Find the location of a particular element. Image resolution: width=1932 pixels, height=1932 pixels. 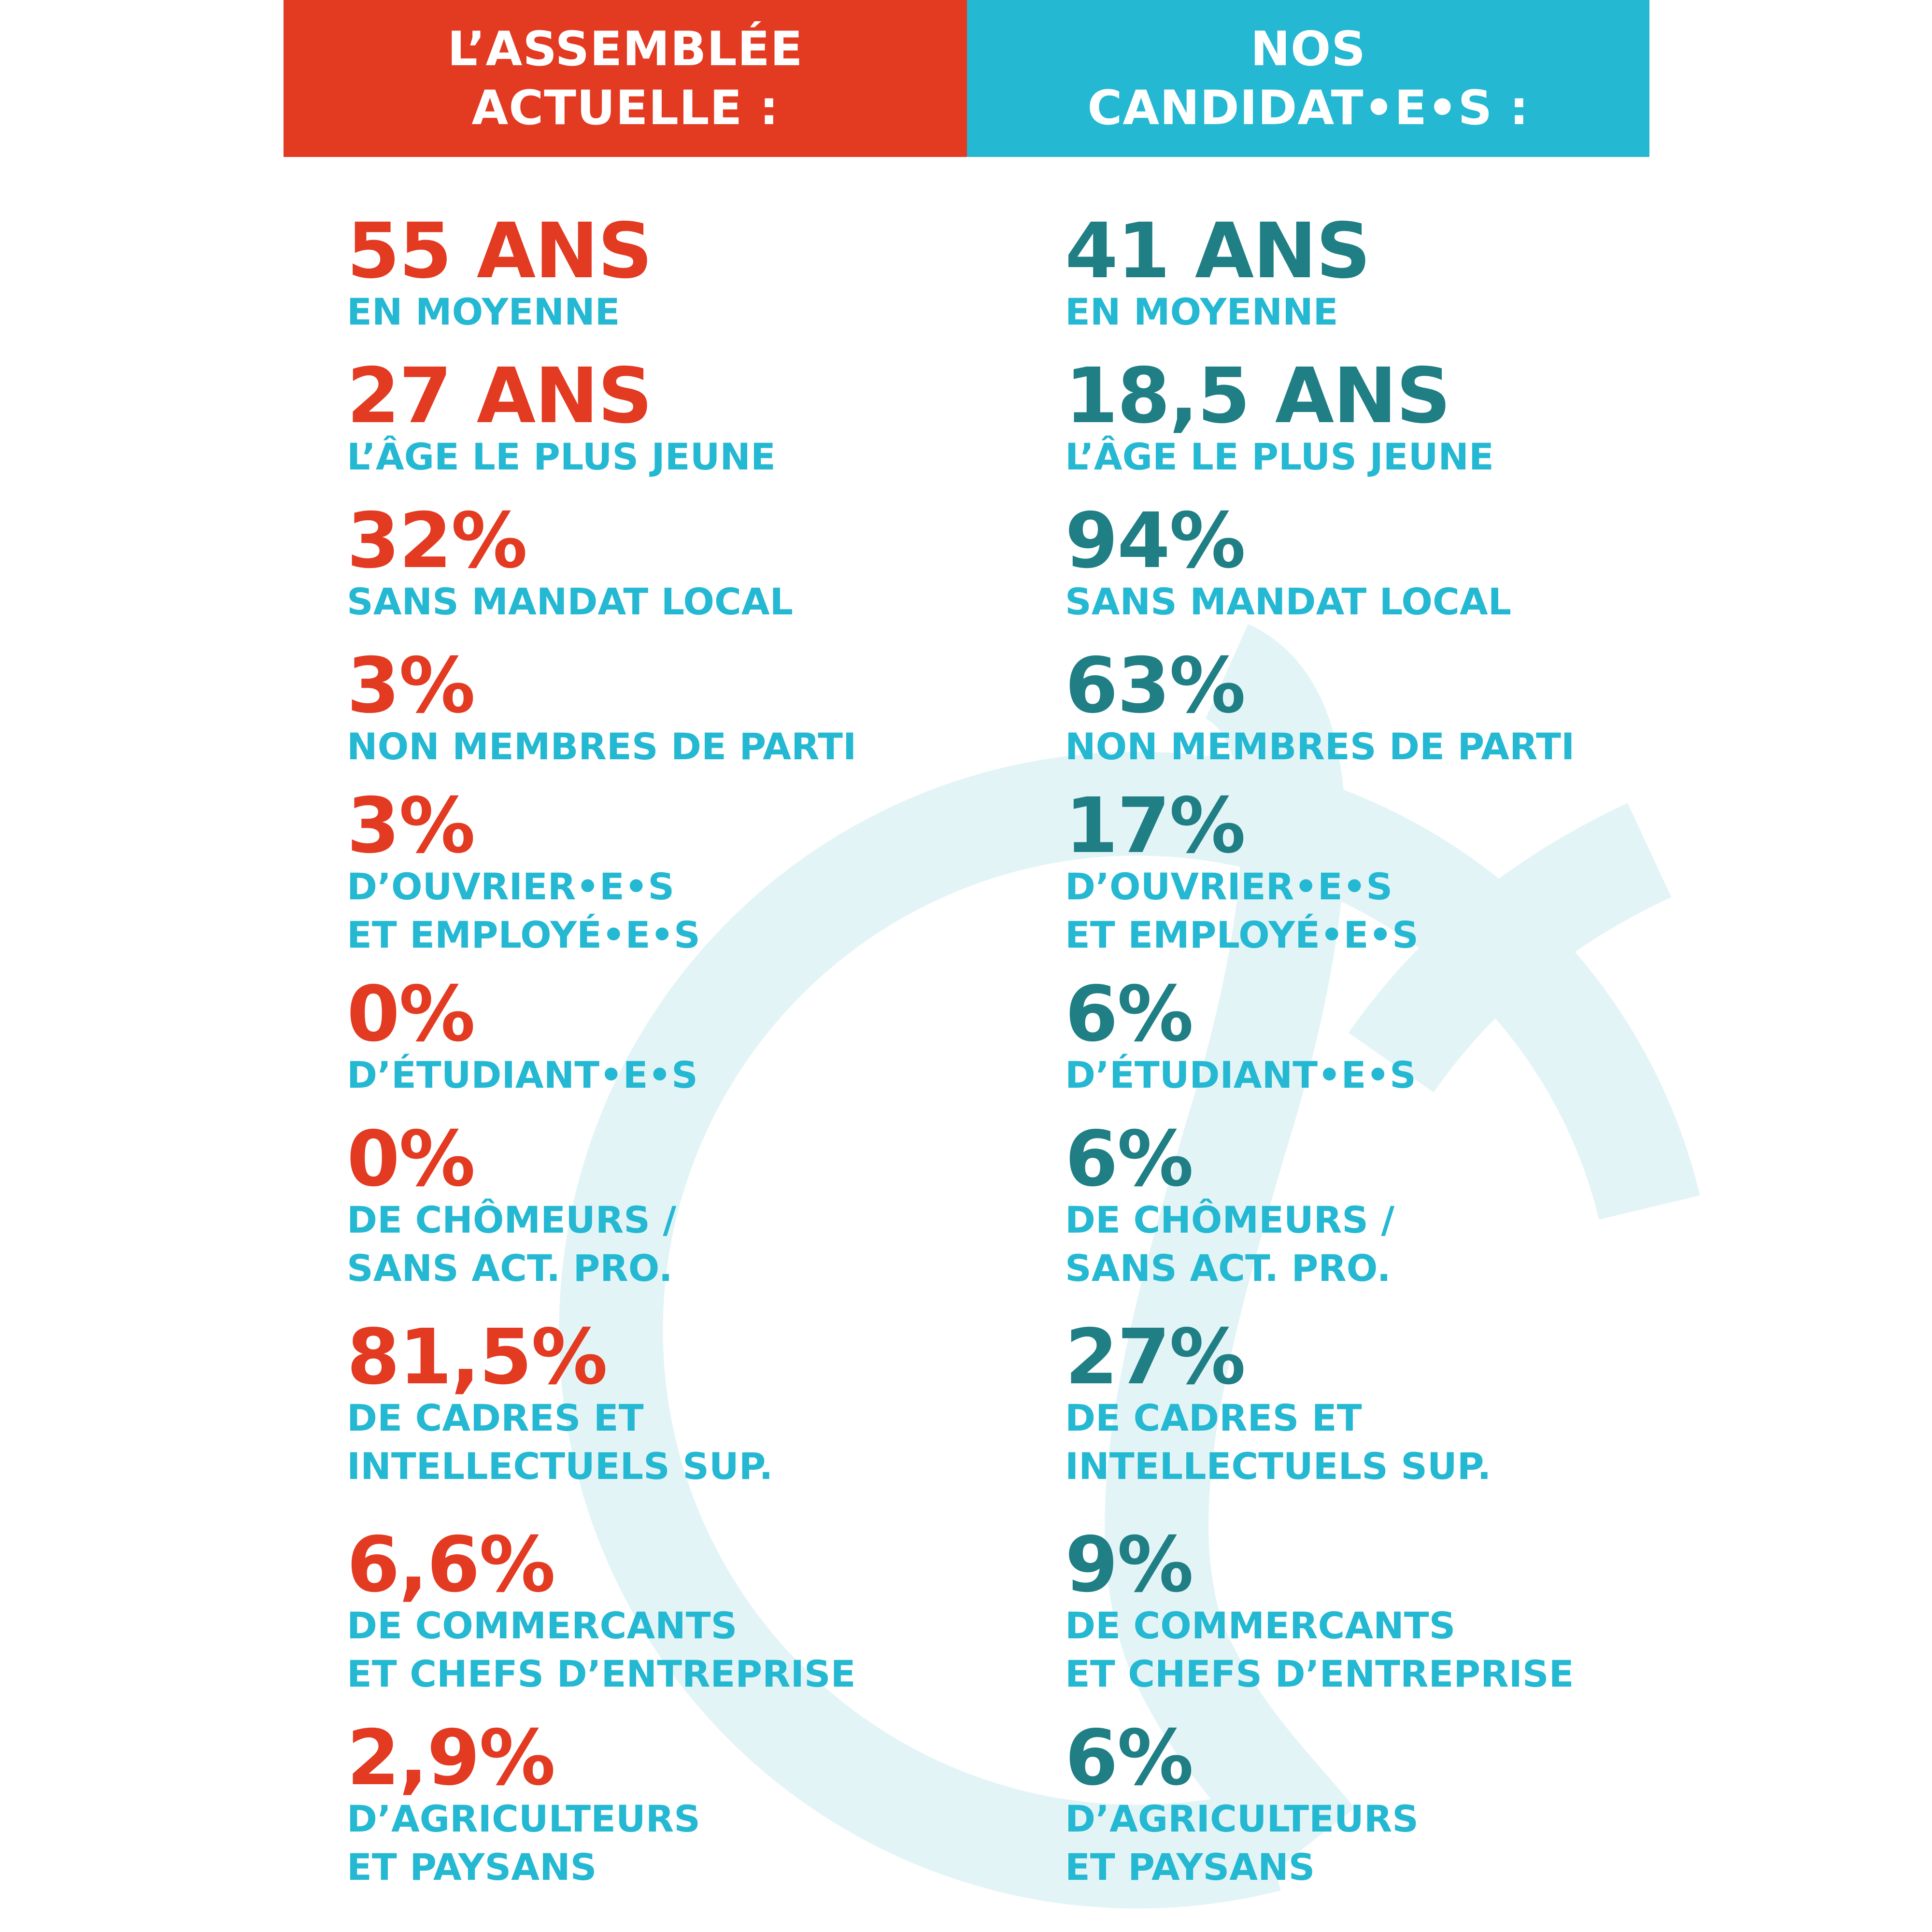

stat-block: 18,5 ANS L’ÂGE LE PLUS JEUNE is located at coordinates (1427, 419).